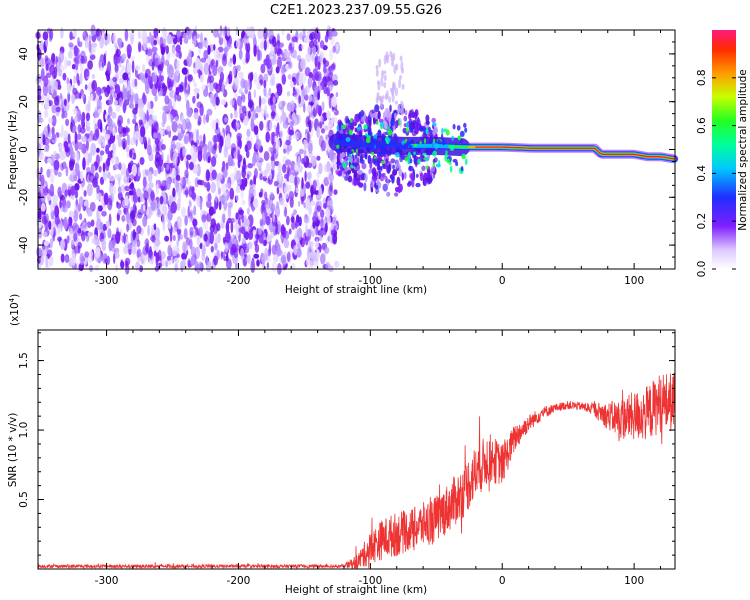 Image resolution: width=750 pixels, height=600 pixels. What do you see at coordinates (503, 146) in the screenshot?
I see `spectrogram-signal-track` at bounding box center [503, 146].